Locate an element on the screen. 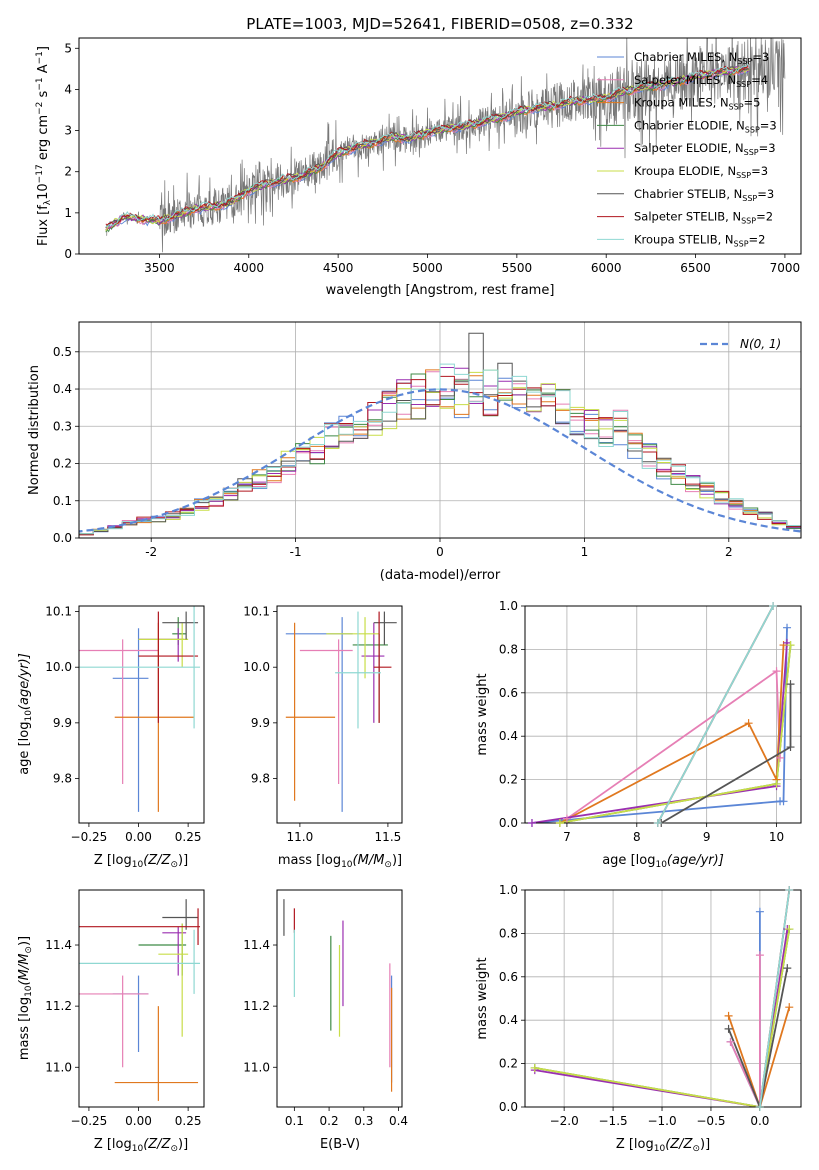  xlabel-part: Z [log is located at coordinates (113, 860).